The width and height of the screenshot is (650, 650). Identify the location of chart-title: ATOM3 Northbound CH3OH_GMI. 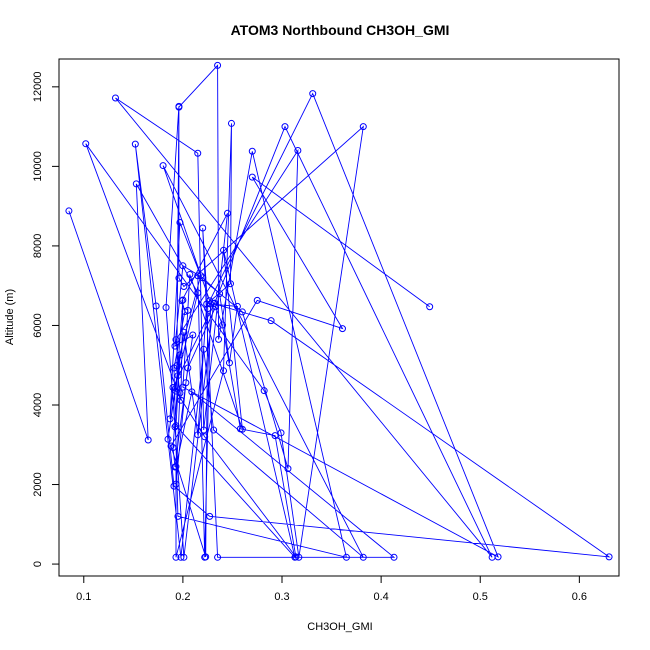
(340, 30).